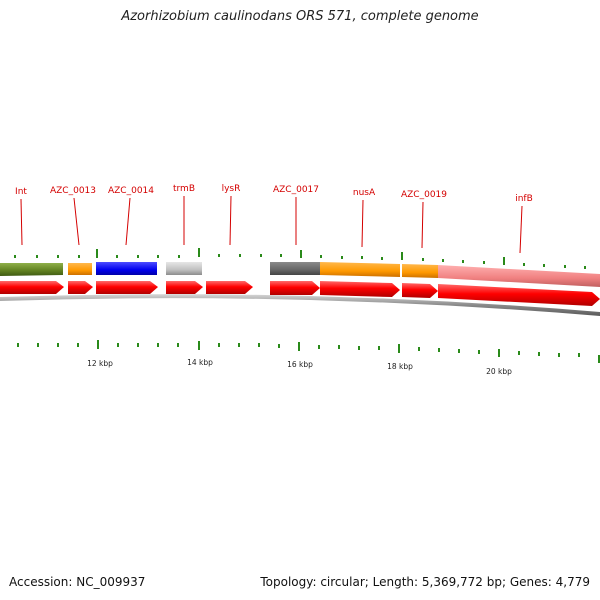 The height and width of the screenshot is (600, 600). I want to click on leader-line-int, so click(21, 222).